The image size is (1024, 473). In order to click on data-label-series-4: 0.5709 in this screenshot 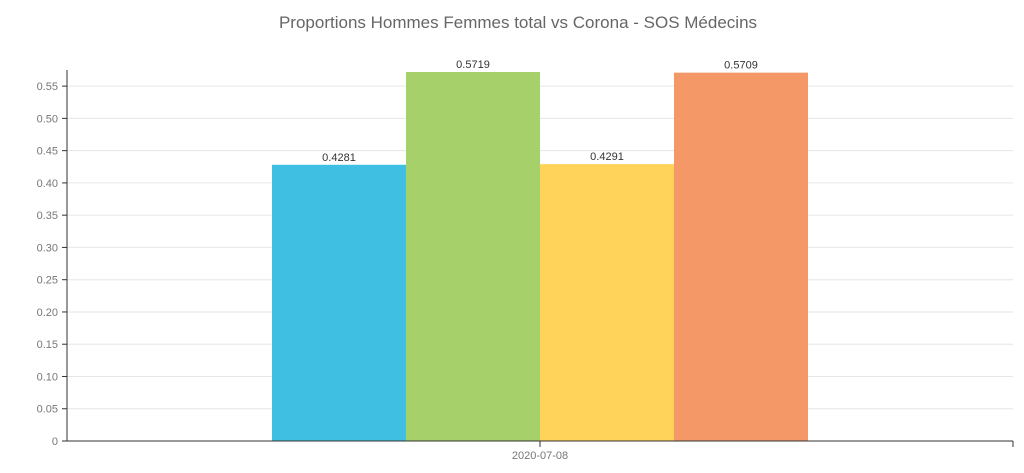, I will do `click(741, 66)`.